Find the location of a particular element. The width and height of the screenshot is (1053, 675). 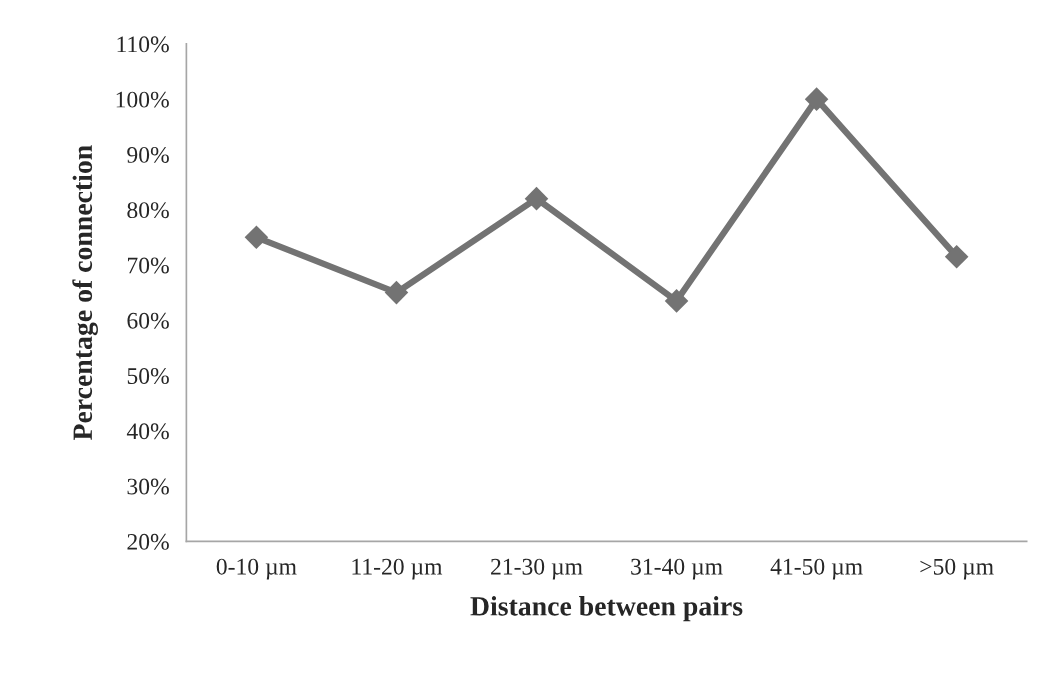

x-tick-label: 41-50 µm is located at coordinates (816, 569).